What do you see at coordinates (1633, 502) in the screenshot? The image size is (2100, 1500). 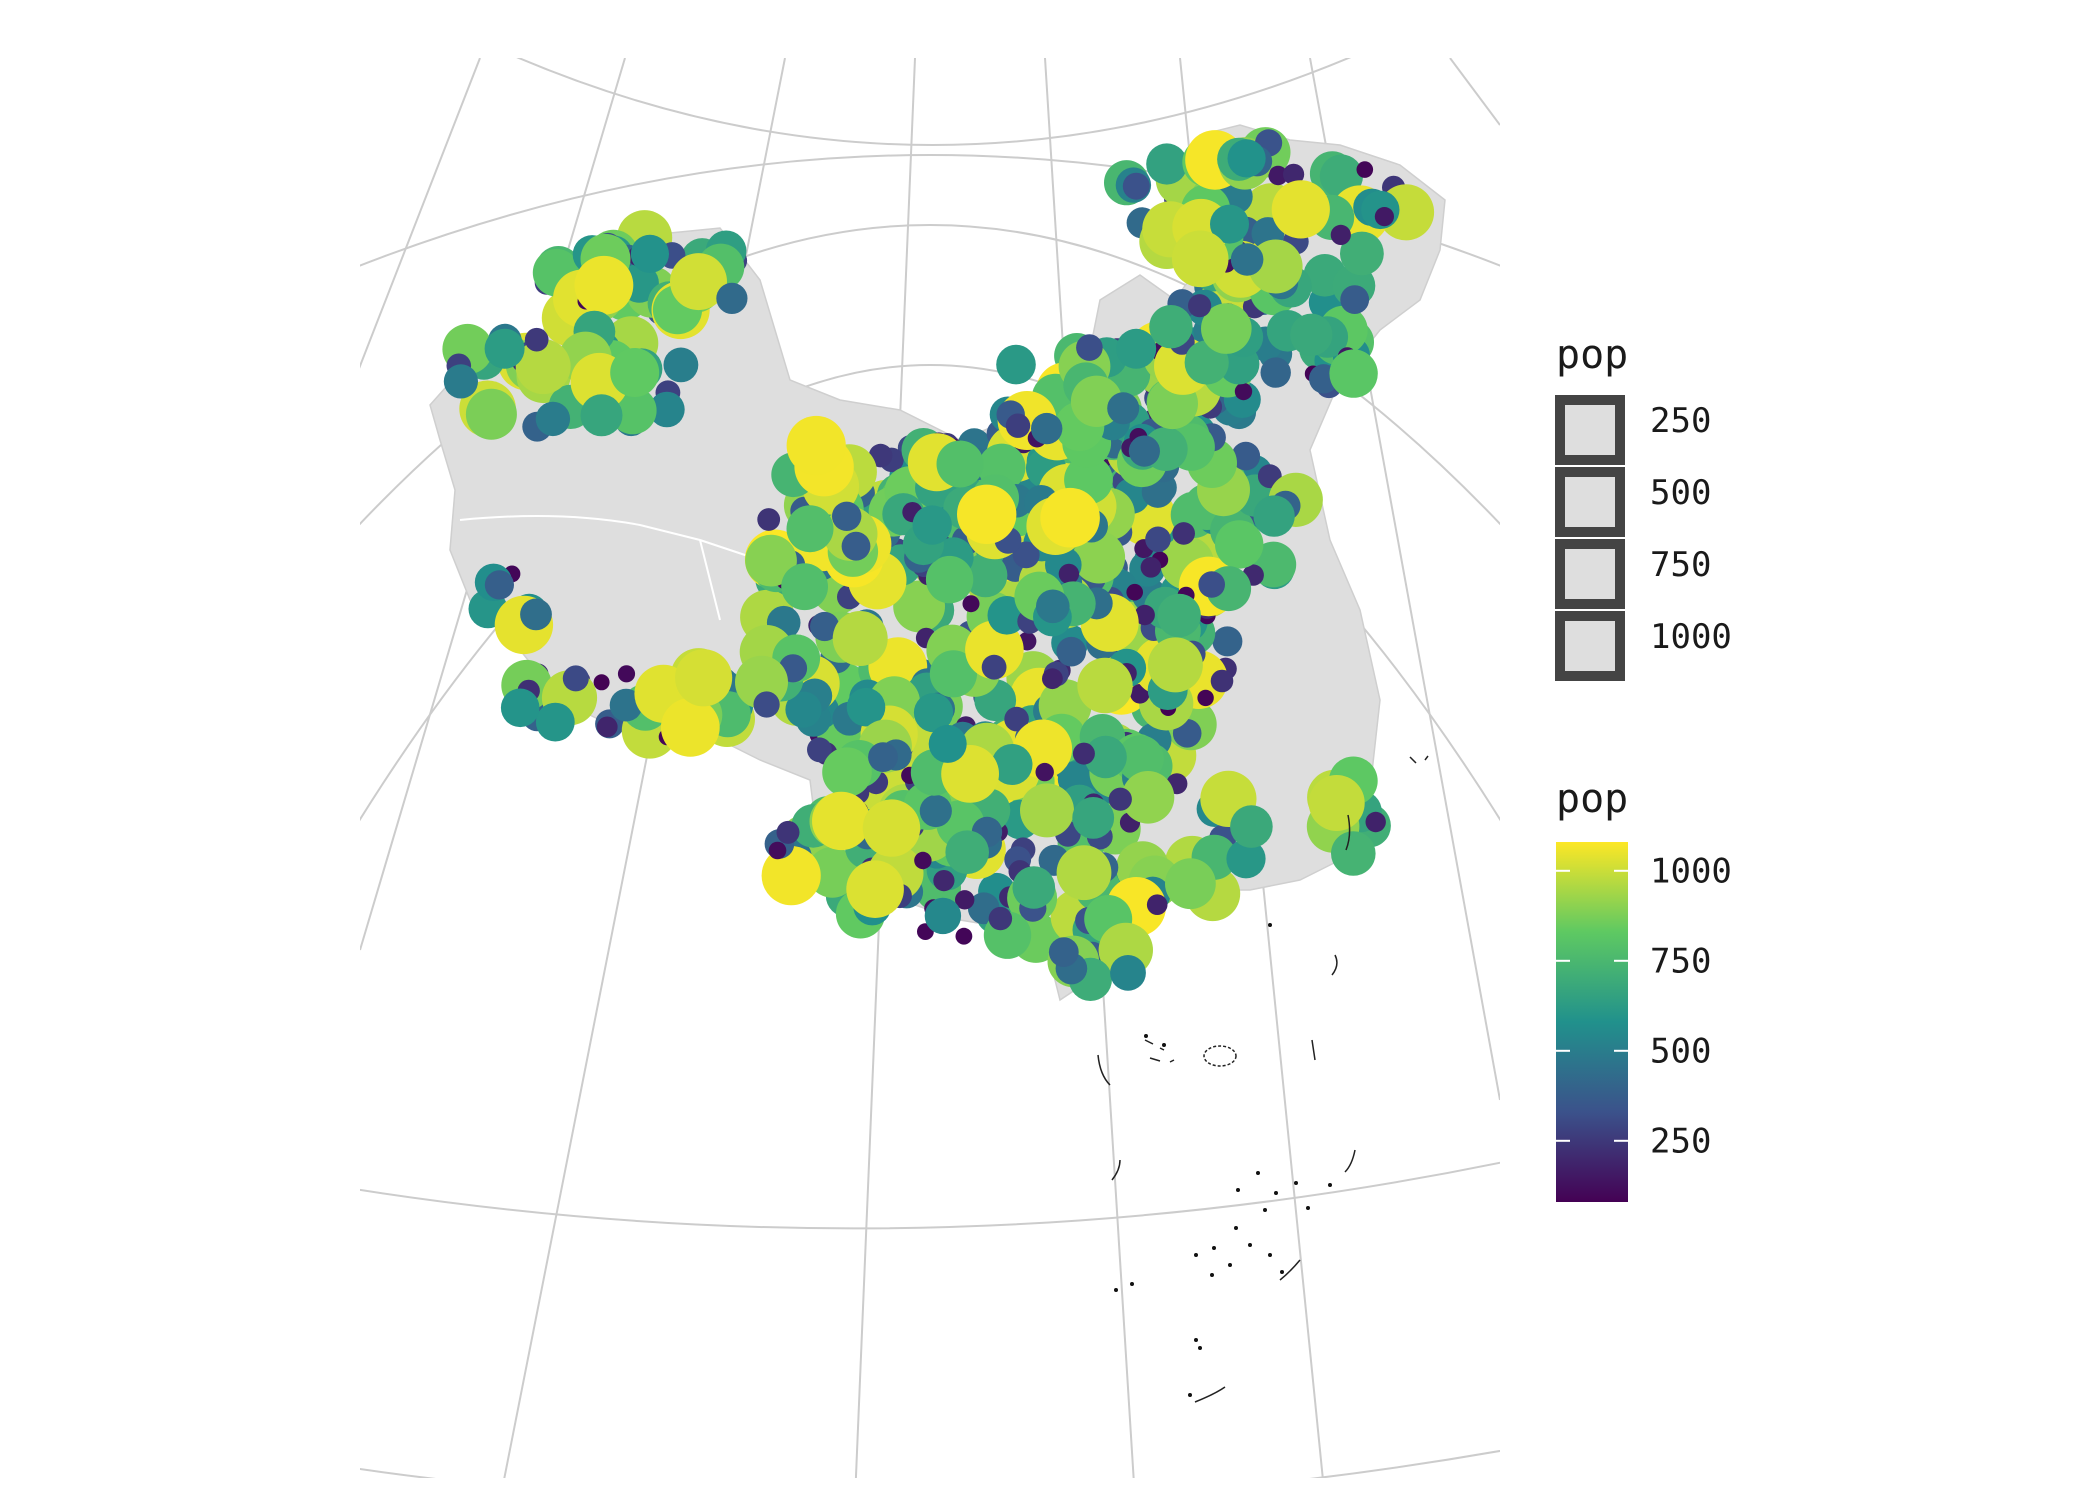 I see `size-legend-key-500: 500` at bounding box center [1633, 502].